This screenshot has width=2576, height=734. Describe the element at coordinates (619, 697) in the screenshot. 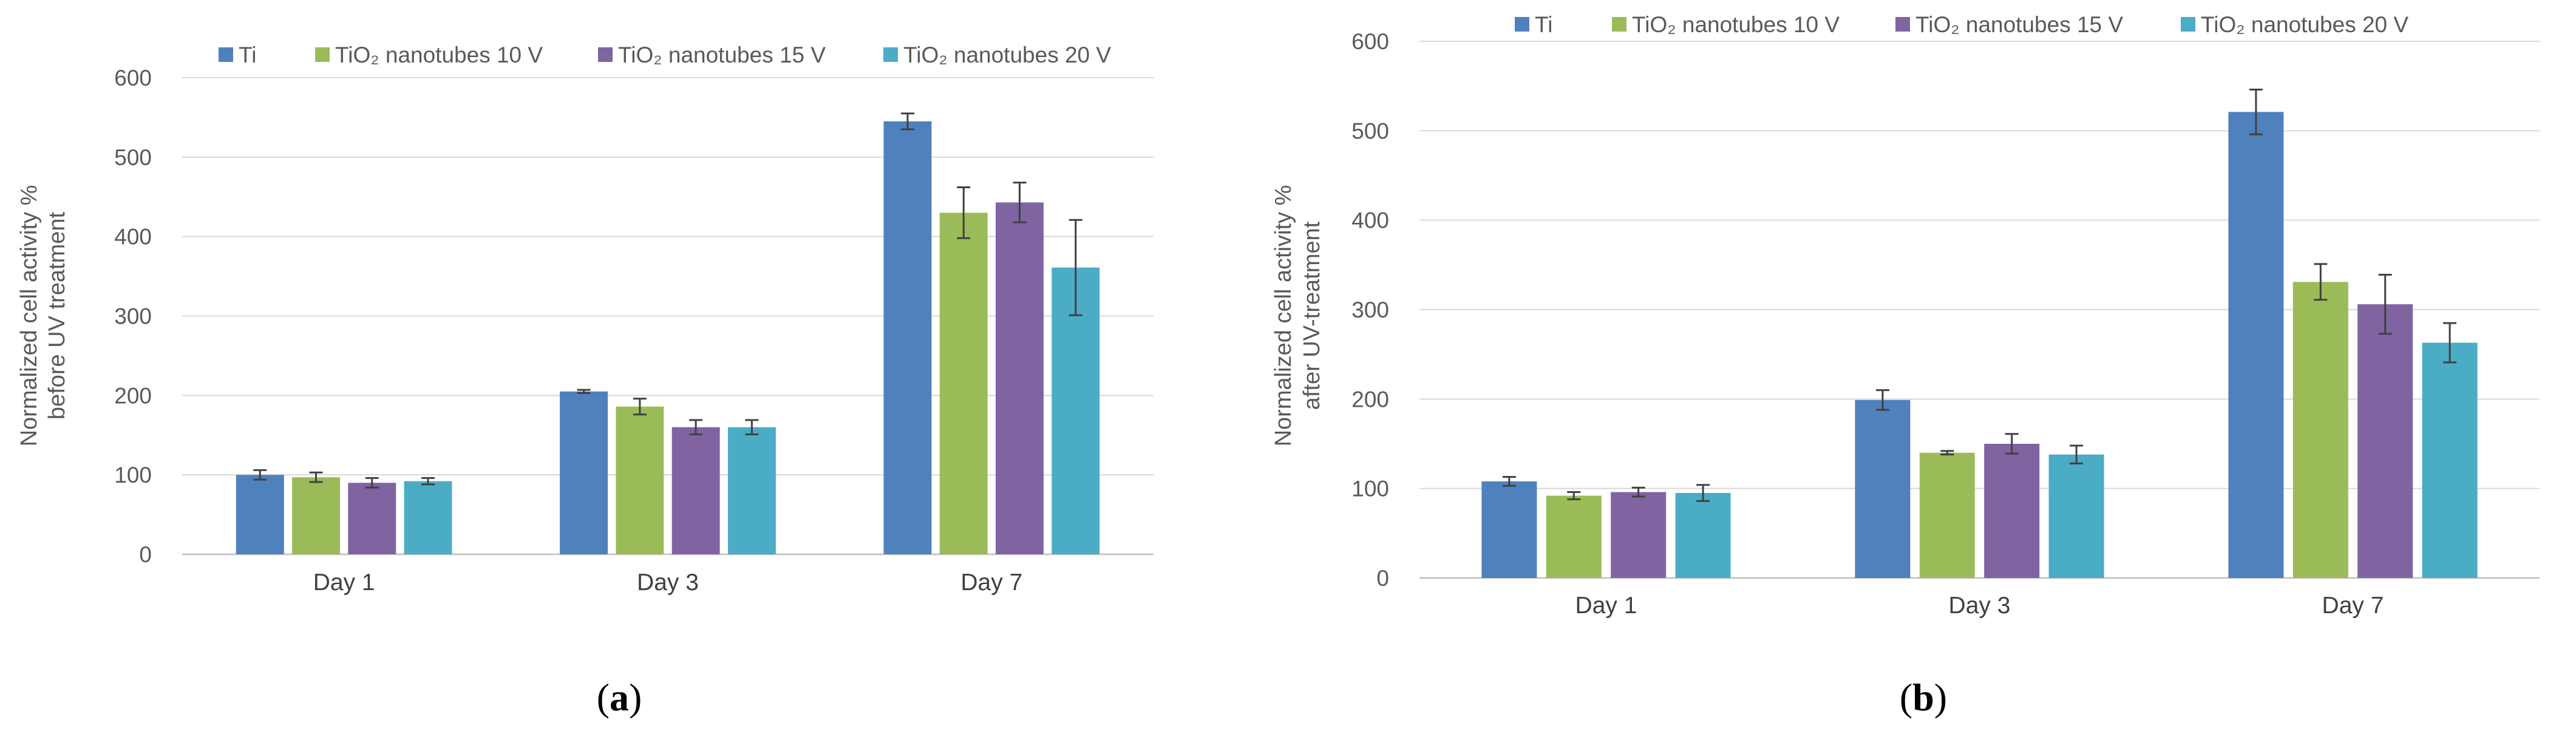

I see `panel-label: (a)` at that location.